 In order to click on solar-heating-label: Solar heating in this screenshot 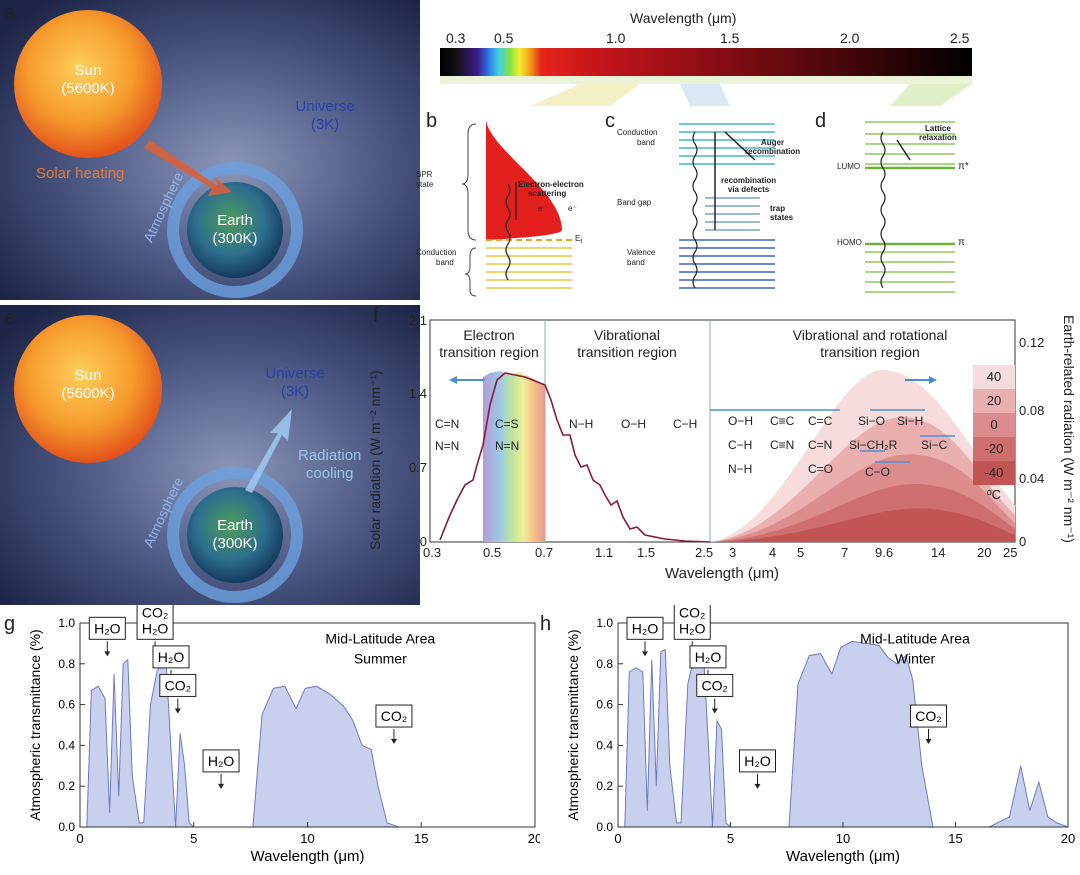, I will do `click(80, 173)`.